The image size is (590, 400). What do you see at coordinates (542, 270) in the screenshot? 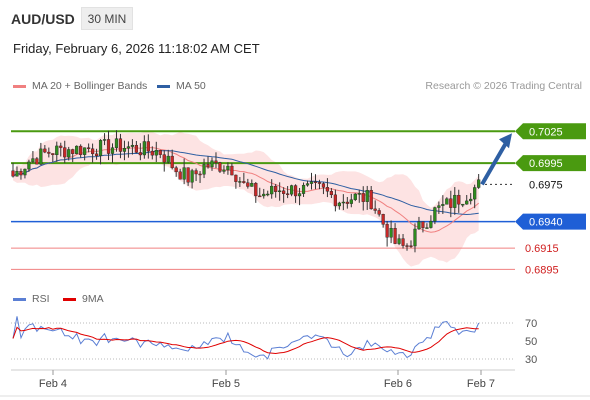
I see `level-label-0.6895: 0.6895` at bounding box center [542, 270].